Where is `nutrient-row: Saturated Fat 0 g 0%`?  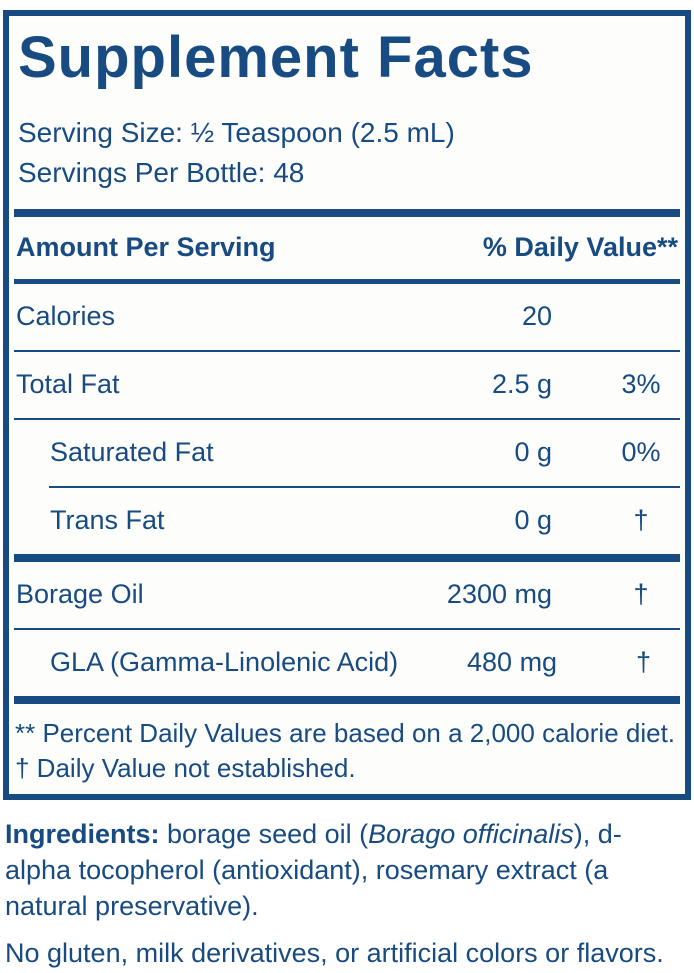
nutrient-row: Saturated Fat 0 g 0% is located at coordinates (347, 453).